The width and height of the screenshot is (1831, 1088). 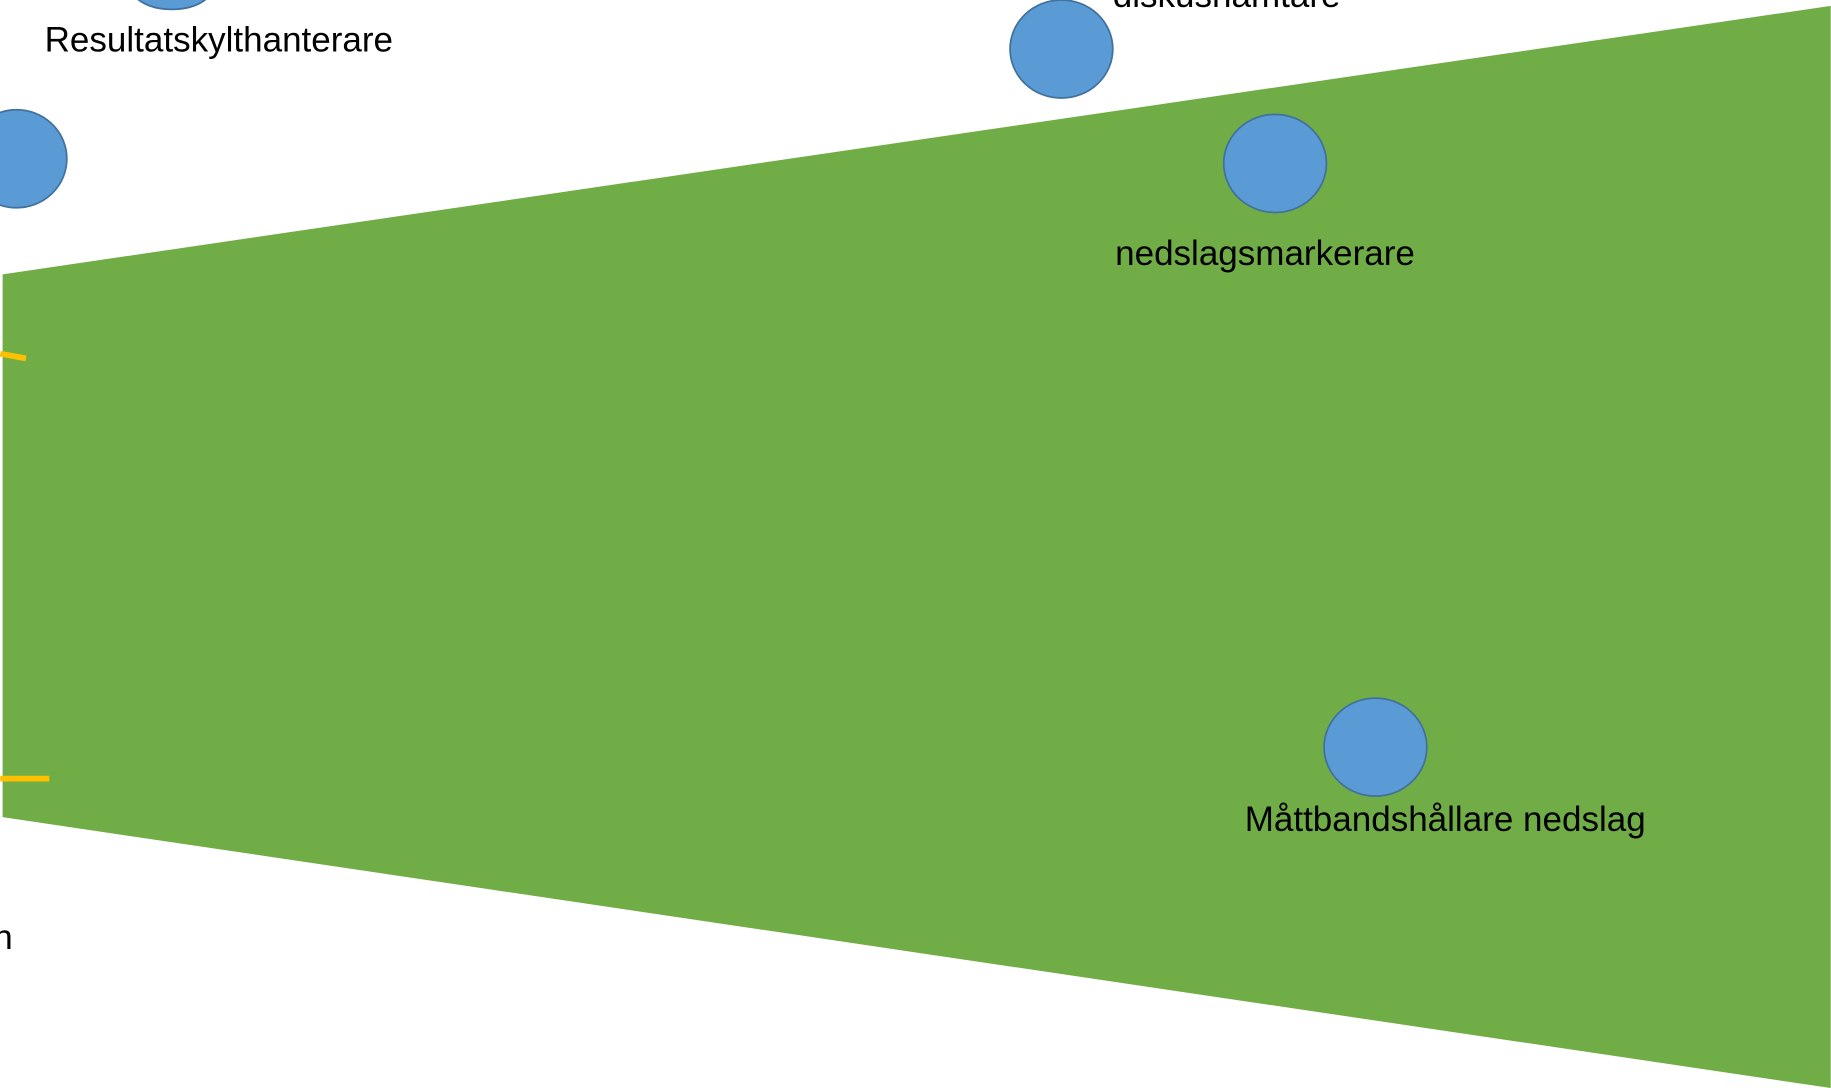 I want to click on sector-line-marker, so click(x=13, y=356).